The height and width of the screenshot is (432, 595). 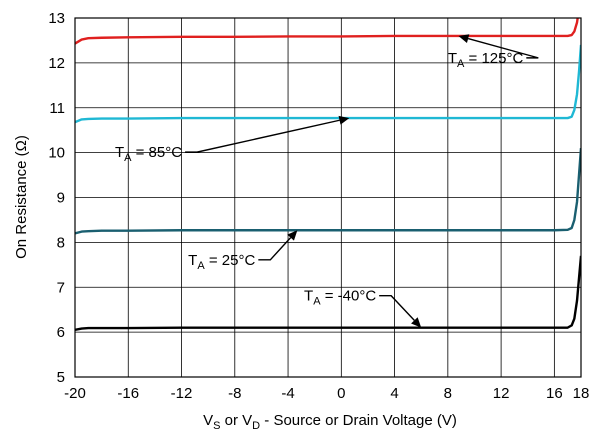 I want to click on y-tick-label: 9, so click(x=61, y=198).